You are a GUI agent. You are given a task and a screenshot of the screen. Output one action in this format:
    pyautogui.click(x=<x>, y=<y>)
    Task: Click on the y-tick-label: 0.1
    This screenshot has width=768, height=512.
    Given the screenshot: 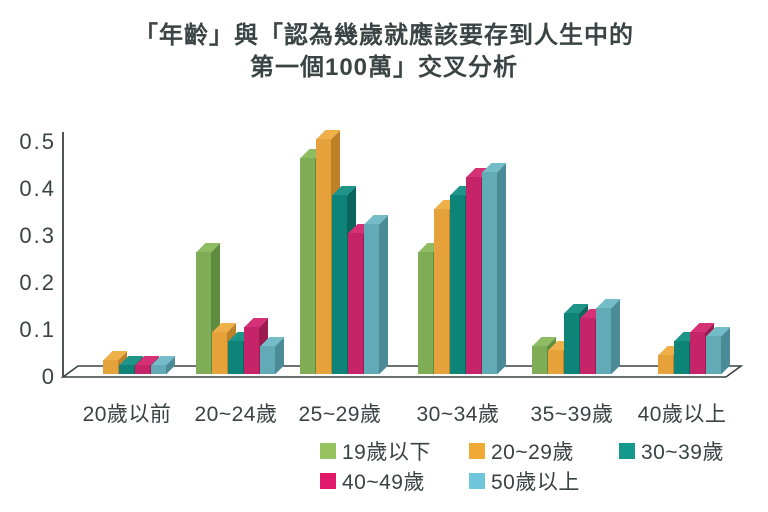 What is the action you would take?
    pyautogui.click(x=37, y=329)
    